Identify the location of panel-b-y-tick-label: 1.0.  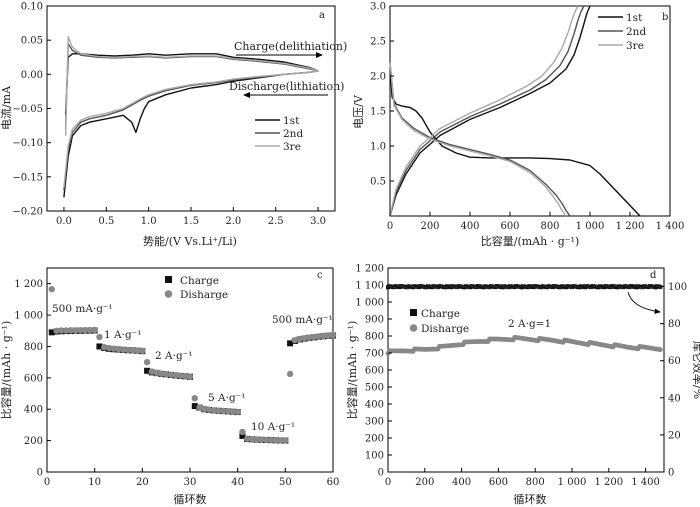
(378, 147).